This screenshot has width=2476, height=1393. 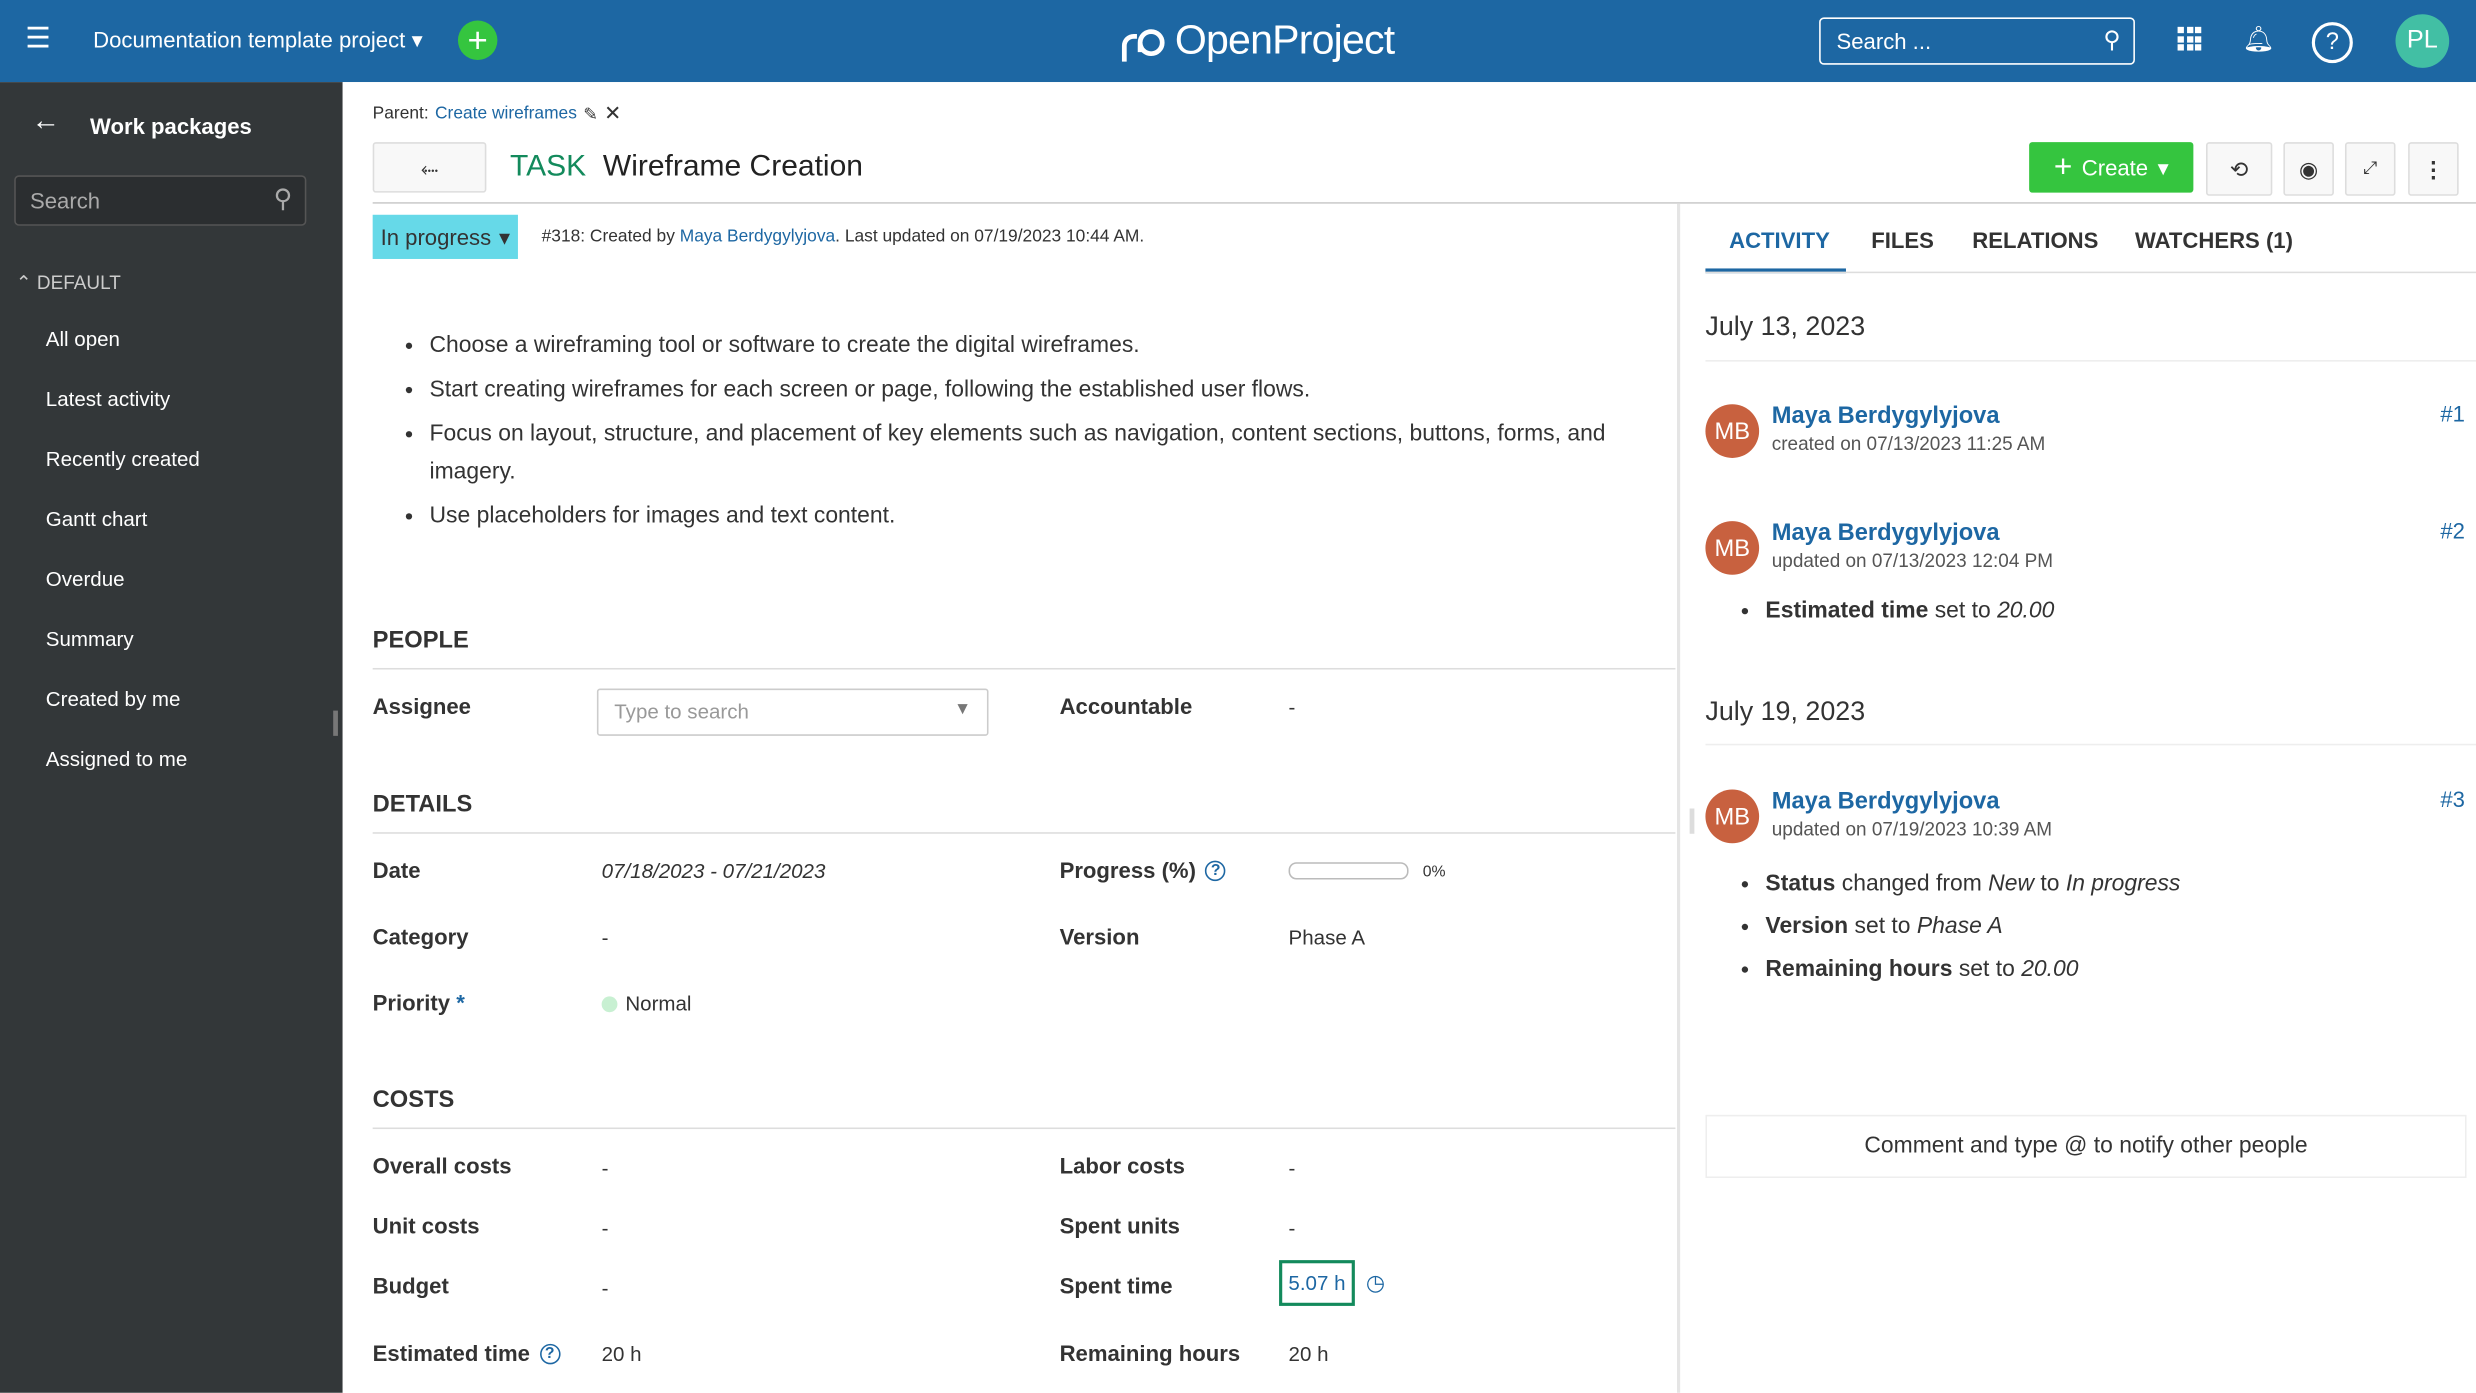 I want to click on modules-grid-icon, so click(x=2189, y=38).